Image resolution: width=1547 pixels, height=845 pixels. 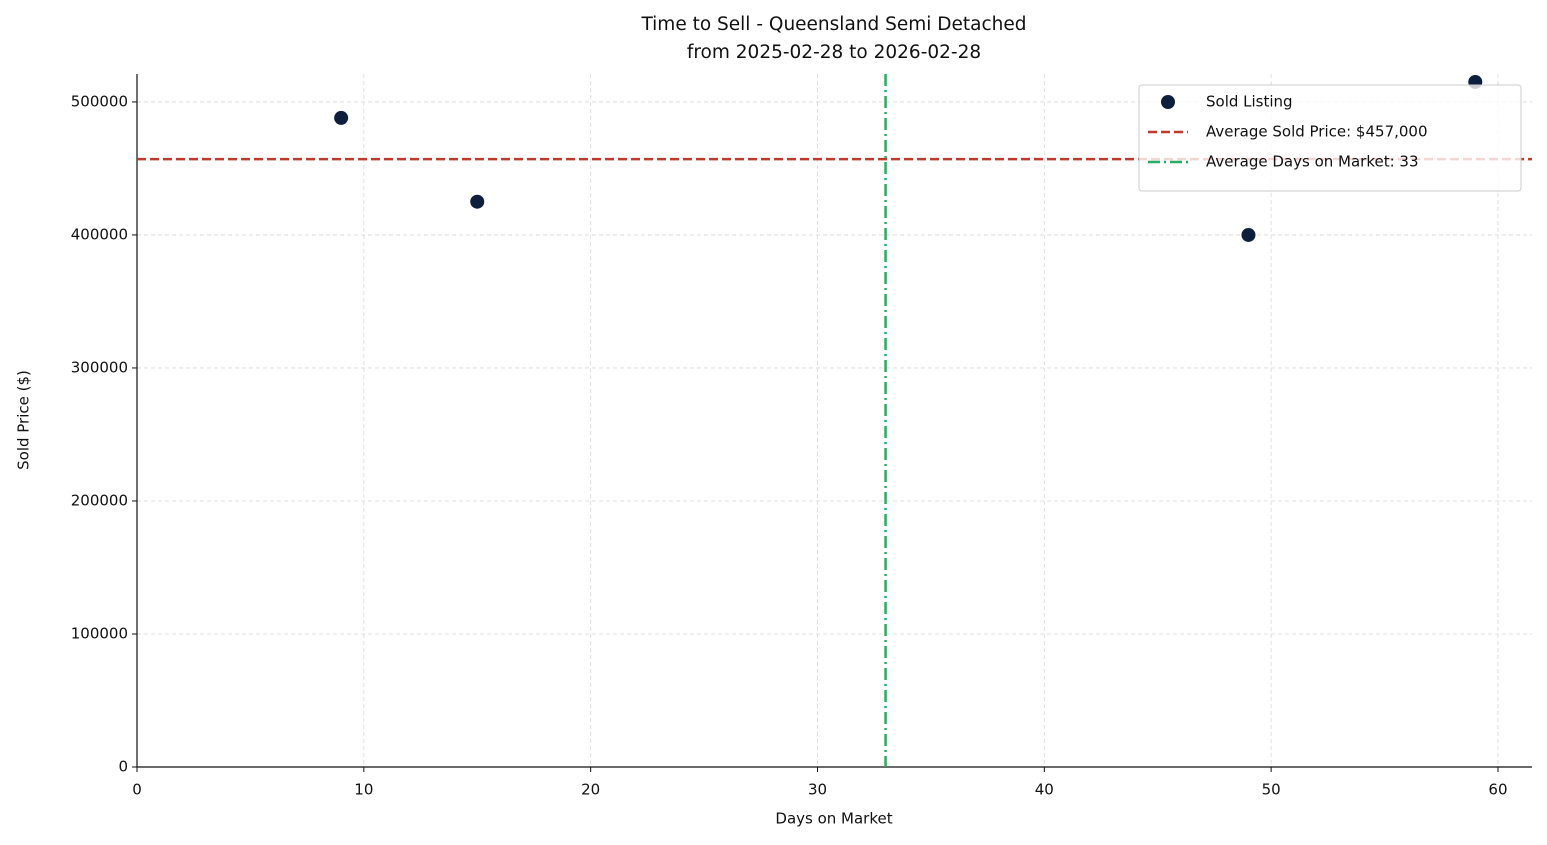 What do you see at coordinates (24, 420) in the screenshot?
I see `y-axis-label: Sold Price ($)` at bounding box center [24, 420].